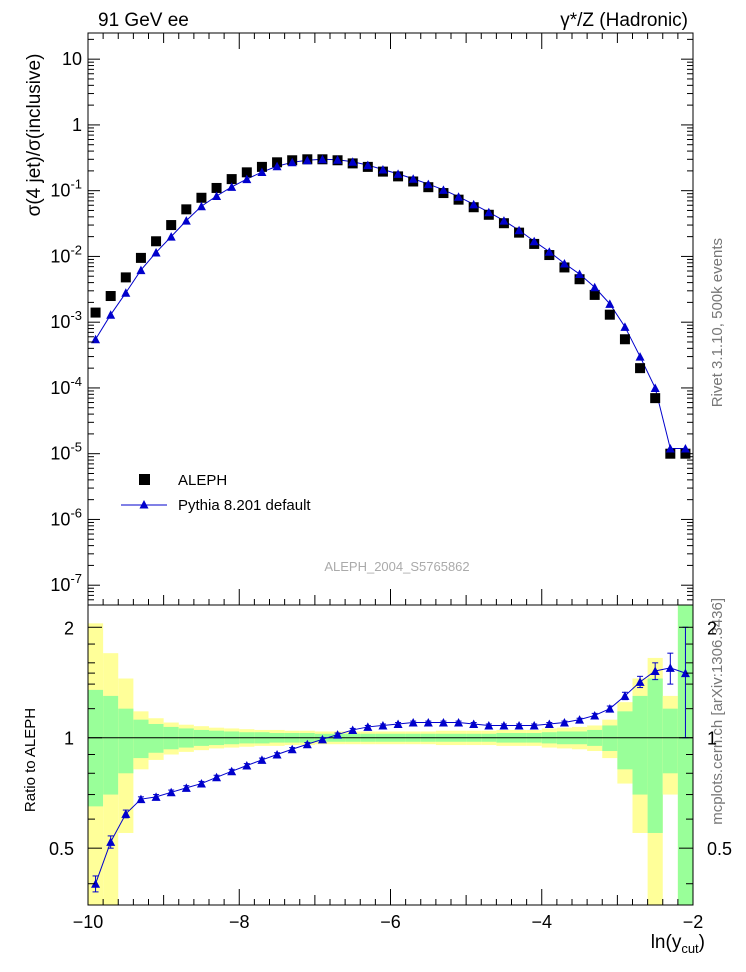 The width and height of the screenshot is (746, 972). Describe the element at coordinates (69, 739) in the screenshot. I see `ratio-y-tick-label: 1` at that location.